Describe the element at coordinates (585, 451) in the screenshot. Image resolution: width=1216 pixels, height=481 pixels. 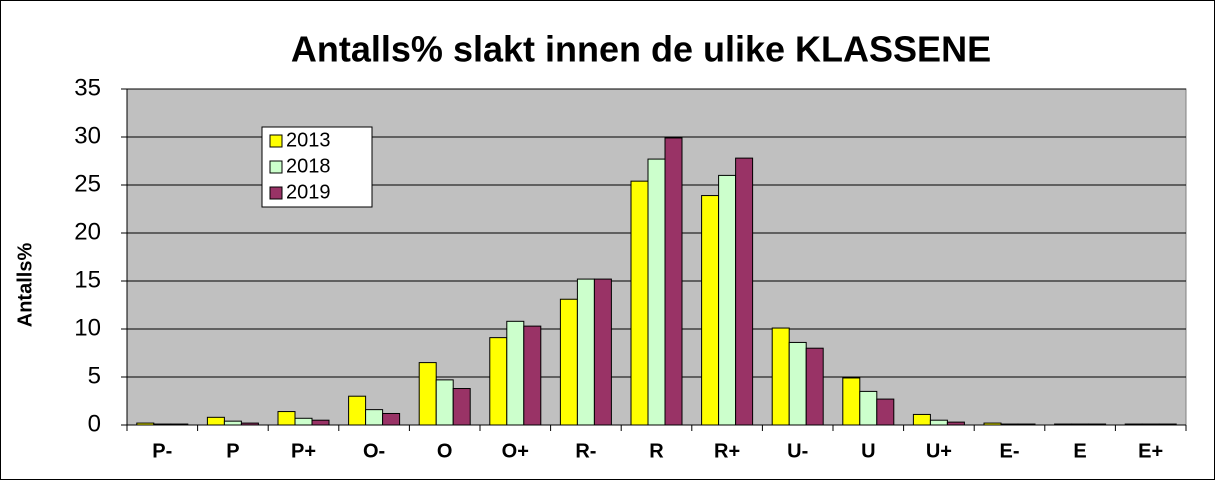
I see `x-tick-label: R-` at that location.